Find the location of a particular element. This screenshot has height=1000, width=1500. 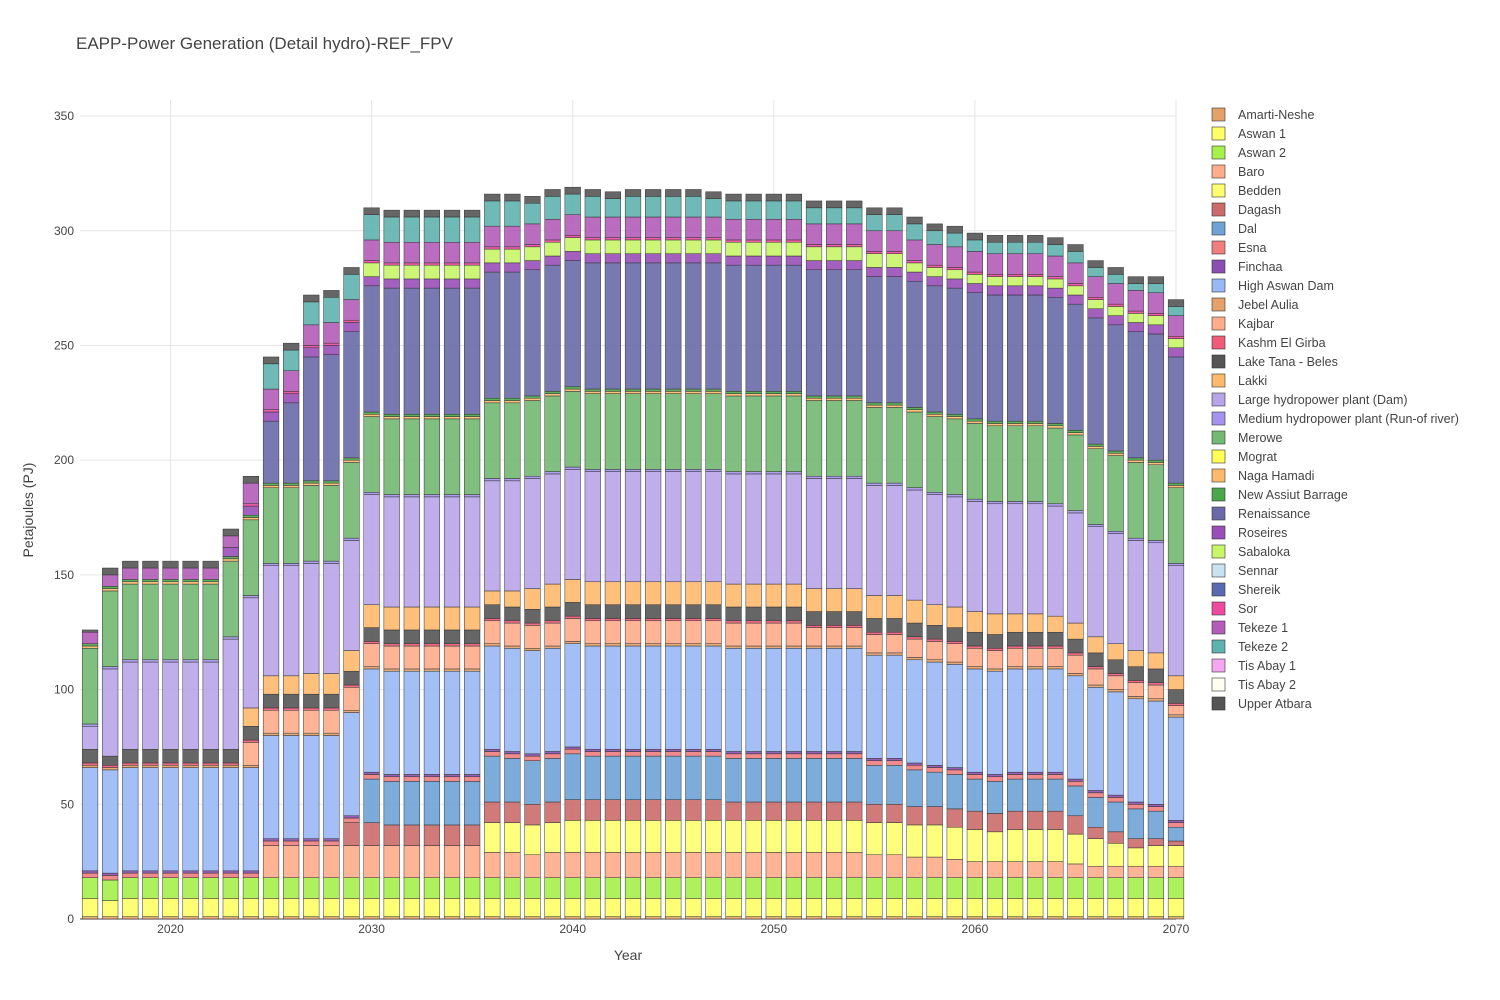

legend-item: Sor is located at coordinates (1234, 608).